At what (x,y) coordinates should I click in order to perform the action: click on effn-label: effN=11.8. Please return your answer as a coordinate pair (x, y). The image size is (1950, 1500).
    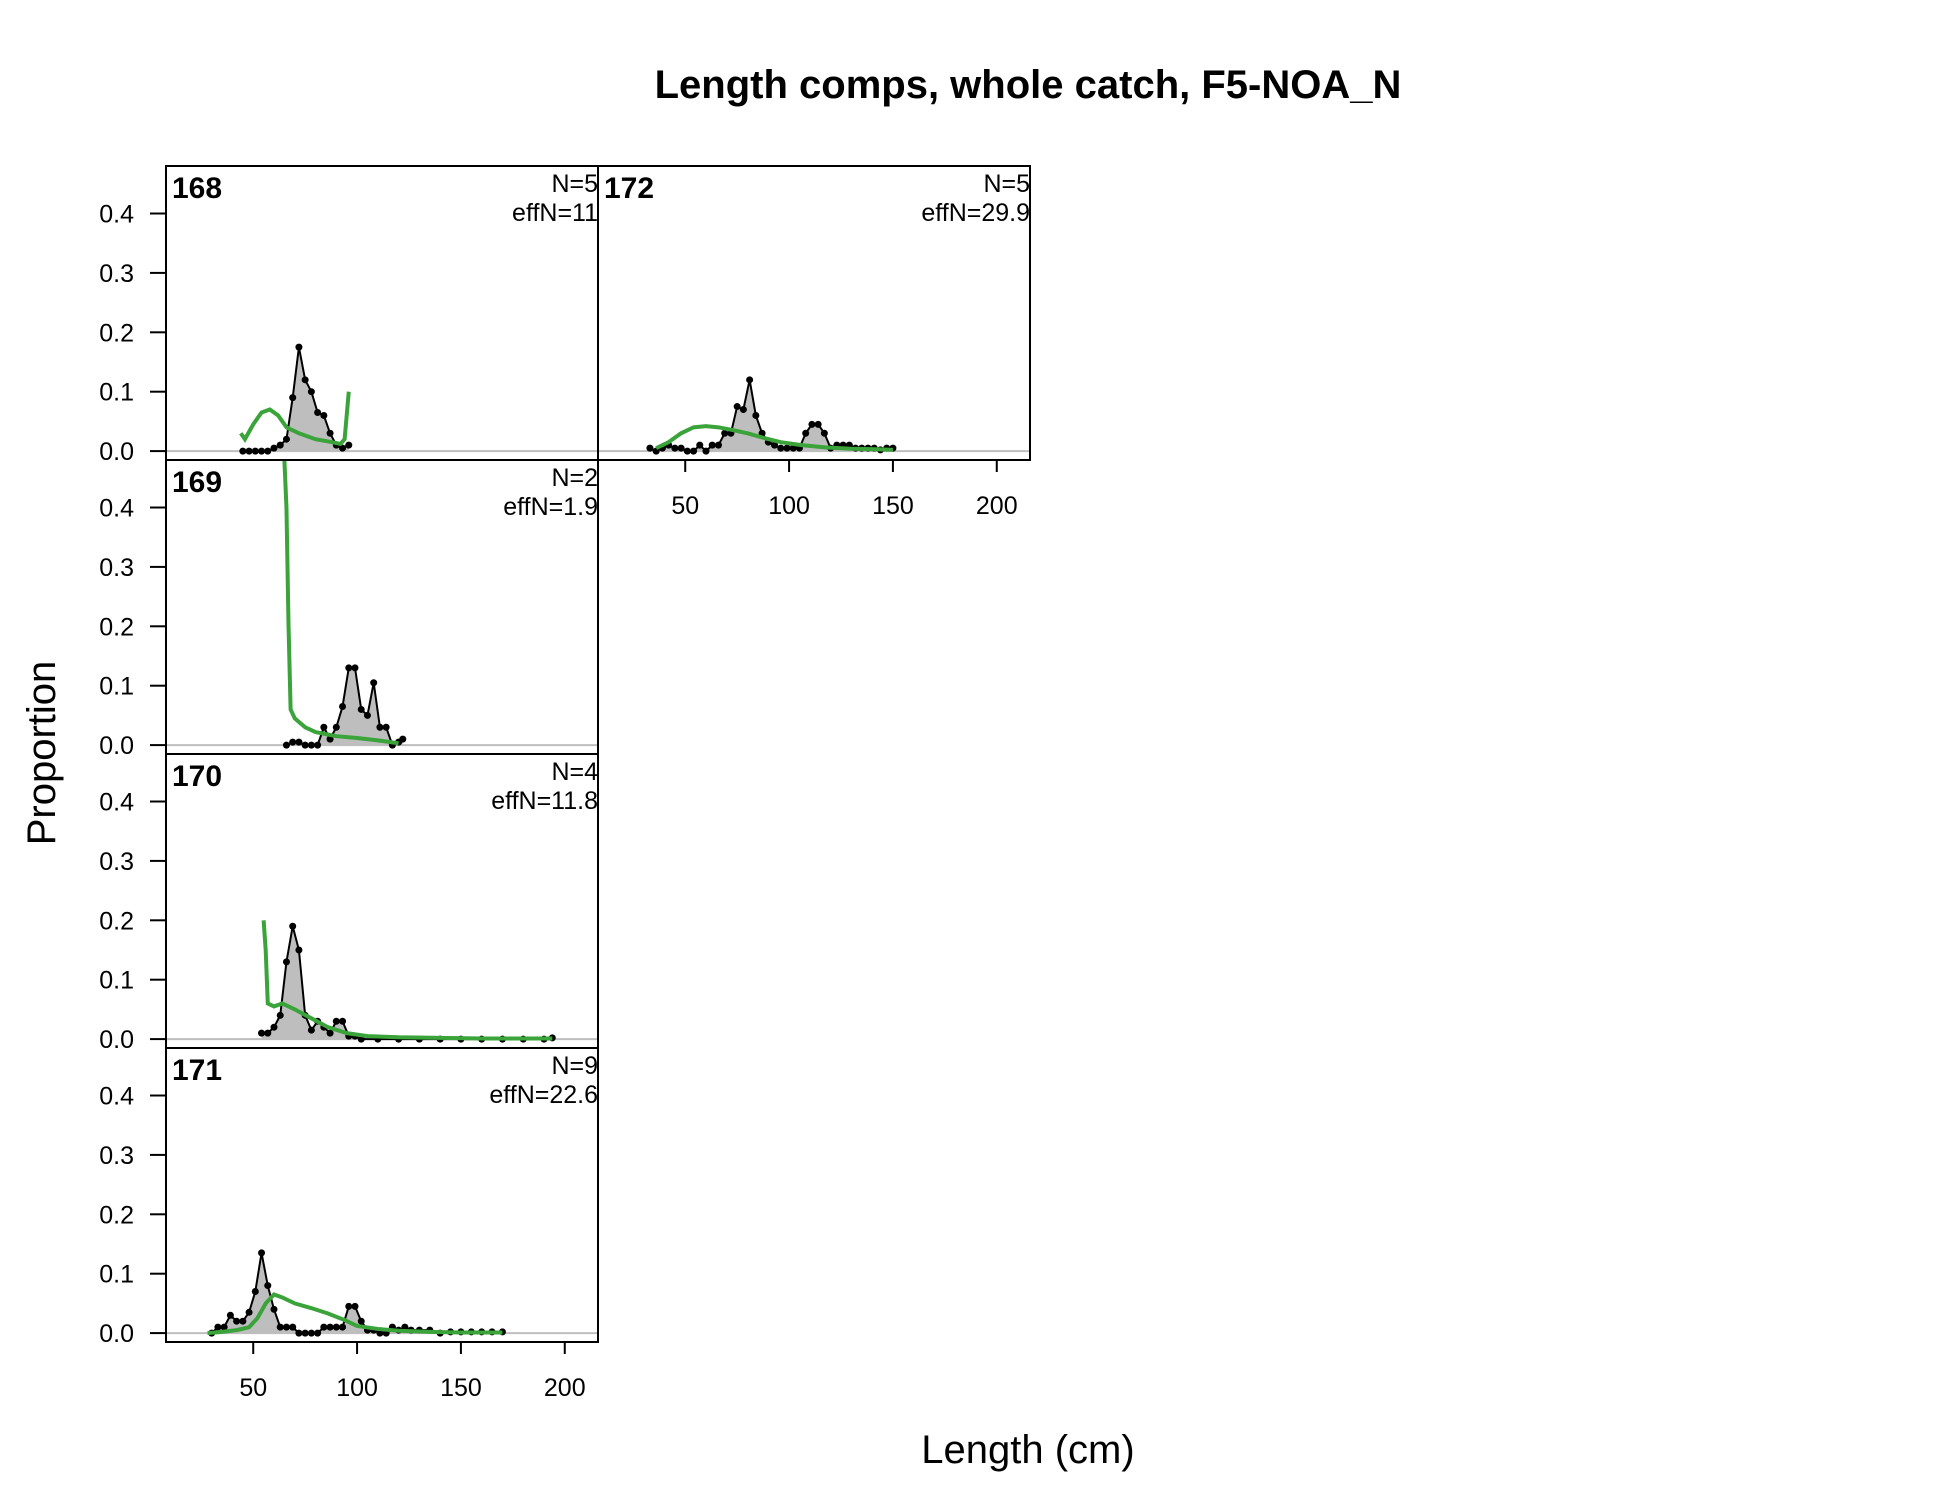
    Looking at the image, I should click on (544, 801).